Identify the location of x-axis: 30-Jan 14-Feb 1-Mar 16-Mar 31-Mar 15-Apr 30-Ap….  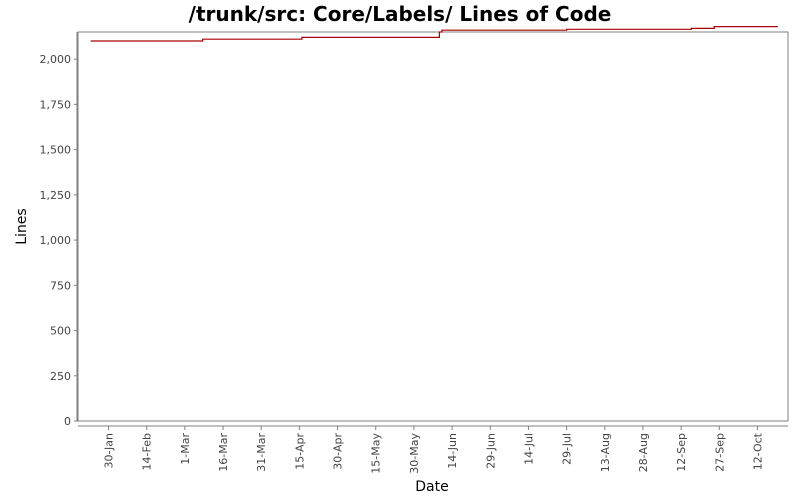
(433, 449).